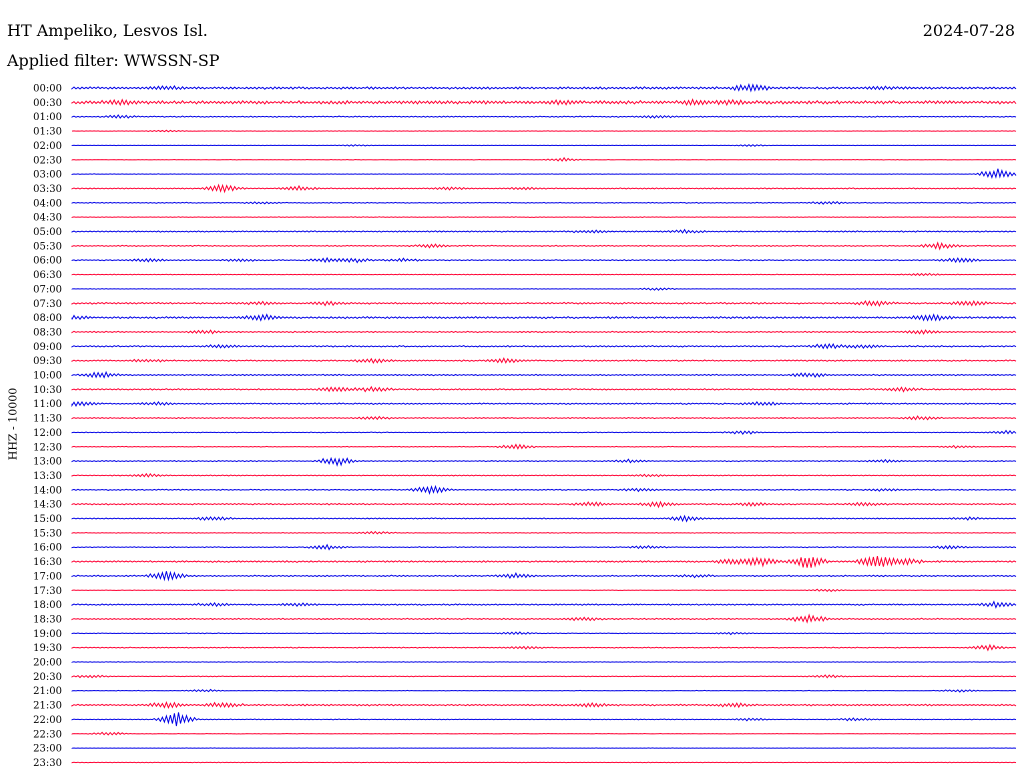 The width and height of the screenshot is (1024, 780). Describe the element at coordinates (47, 361) in the screenshot. I see `row-time-label: 09:30` at that location.